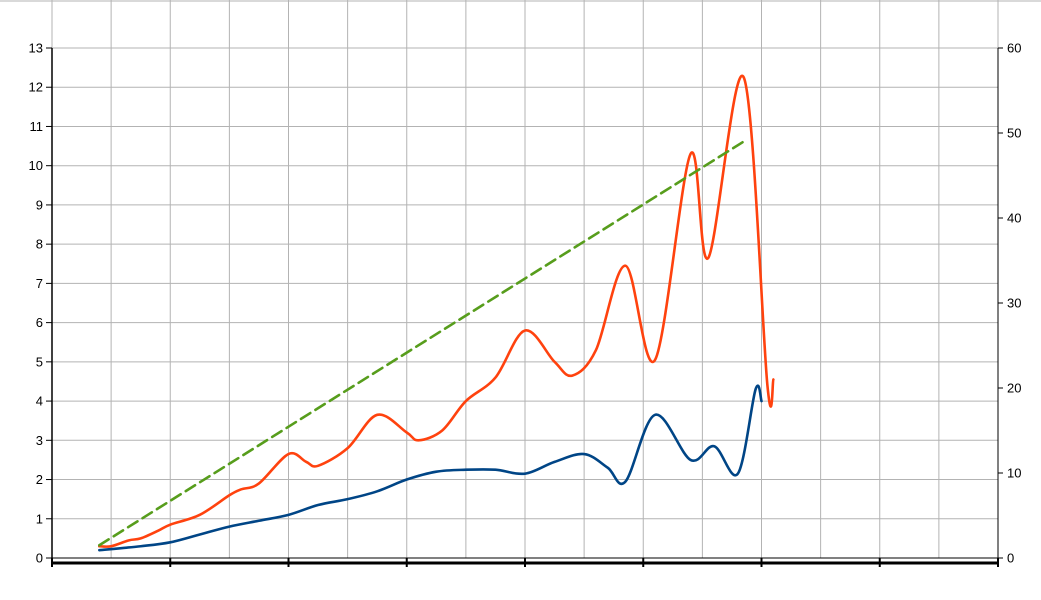 Image resolution: width=1041 pixels, height=600 pixels. What do you see at coordinates (1014, 473) in the screenshot?
I see `right-tick-label: 10` at bounding box center [1014, 473].